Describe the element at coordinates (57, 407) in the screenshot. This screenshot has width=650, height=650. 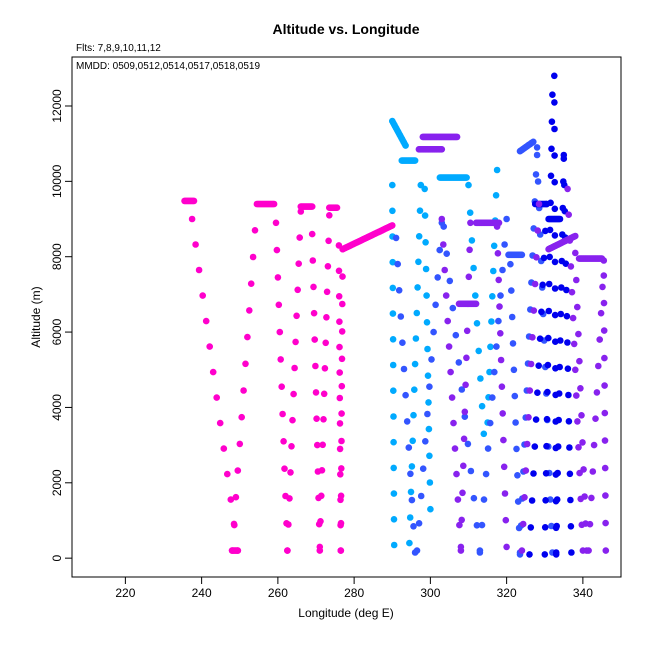
I see `y-tick-label: 4000` at that location.